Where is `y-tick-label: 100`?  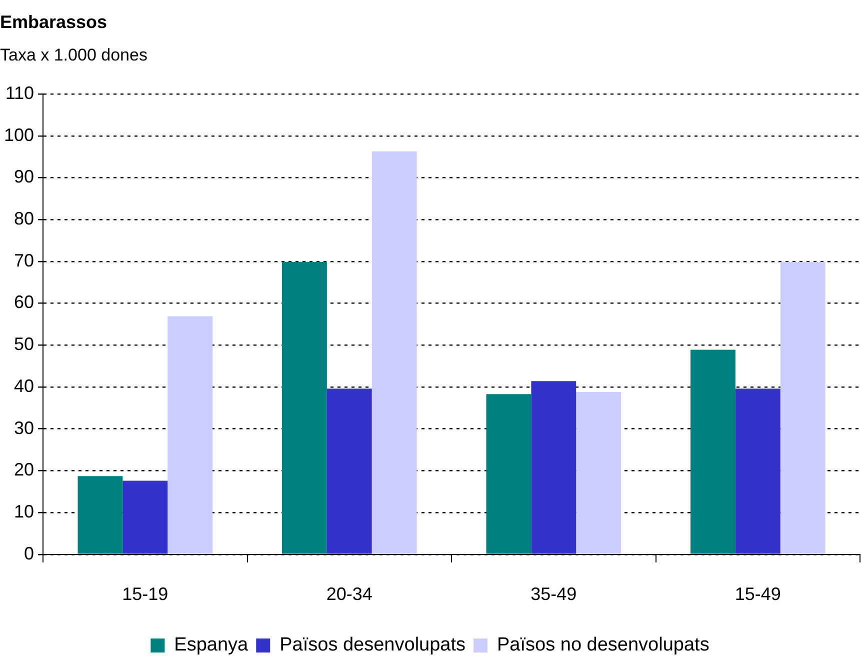 y-tick-label: 100 is located at coordinates (19, 134).